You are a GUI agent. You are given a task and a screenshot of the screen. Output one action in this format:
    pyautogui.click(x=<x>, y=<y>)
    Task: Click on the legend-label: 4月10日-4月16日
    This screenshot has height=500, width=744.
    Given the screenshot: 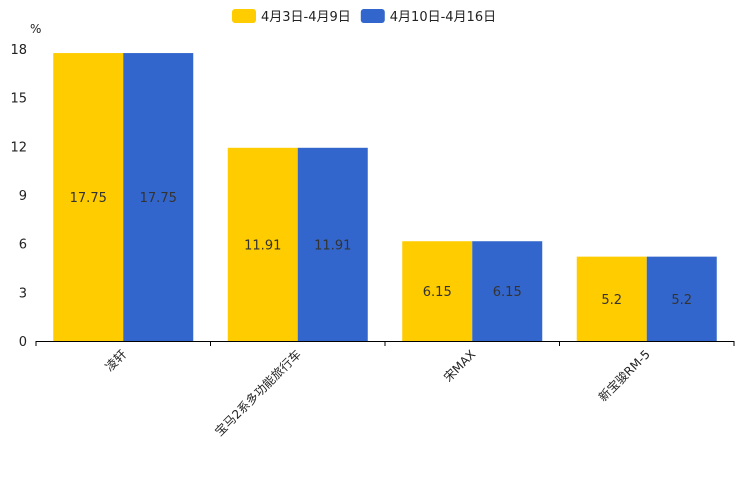 What is the action you would take?
    pyautogui.click(x=443, y=17)
    